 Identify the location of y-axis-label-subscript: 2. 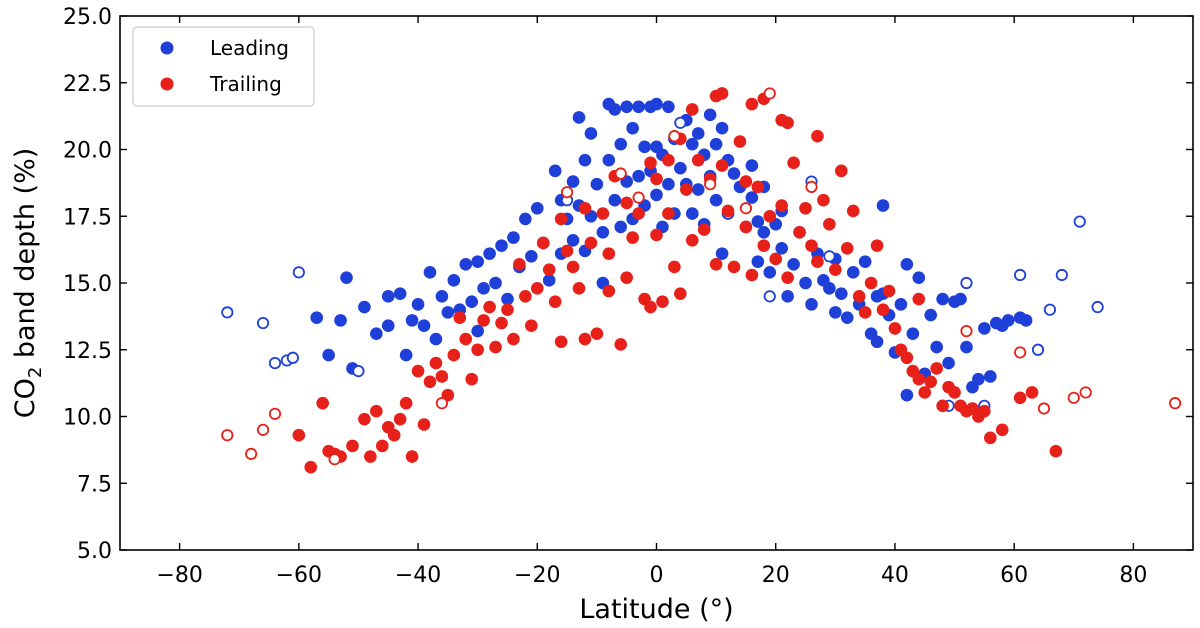
(35, 372).